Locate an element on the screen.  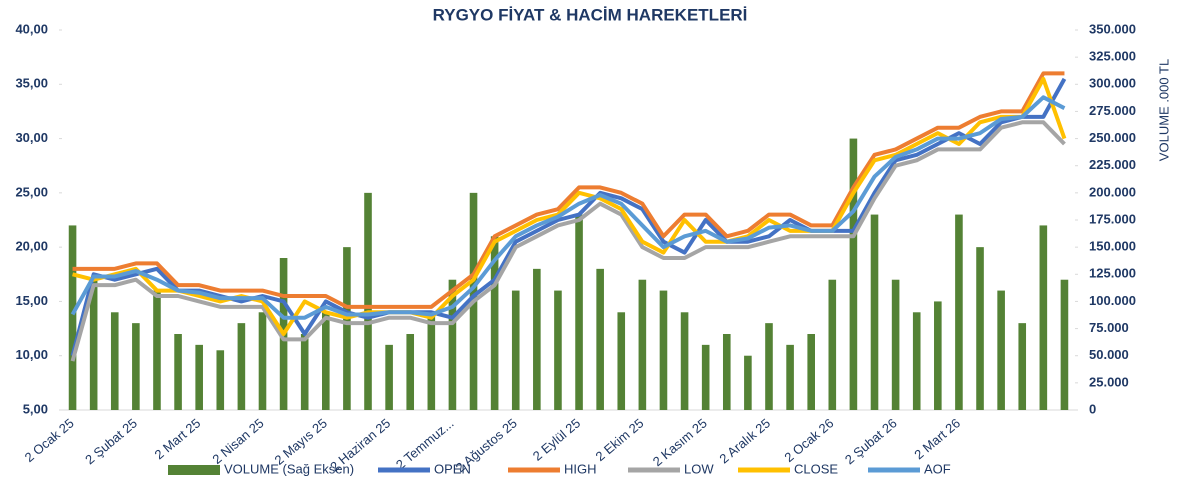
x-tick-label: 2 Aralık 25 is located at coordinates (744, 440).